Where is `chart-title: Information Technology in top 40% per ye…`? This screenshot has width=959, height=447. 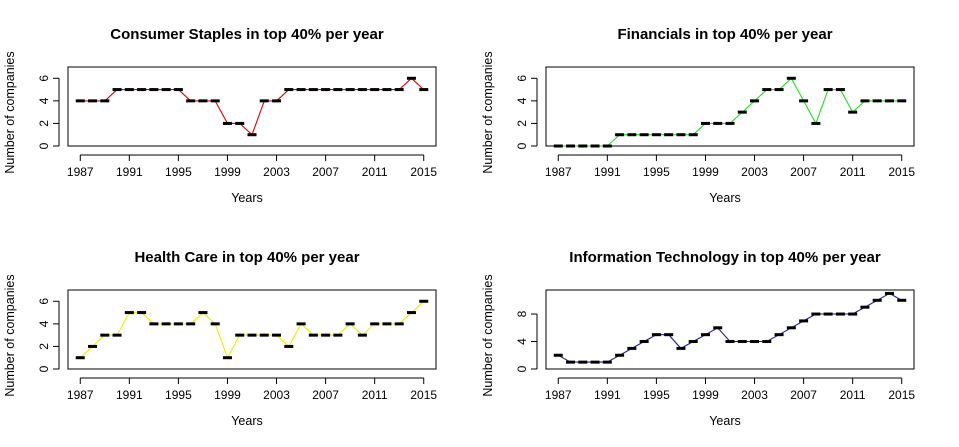
chart-title: Information Technology in top 40% per ye… is located at coordinates (725, 257).